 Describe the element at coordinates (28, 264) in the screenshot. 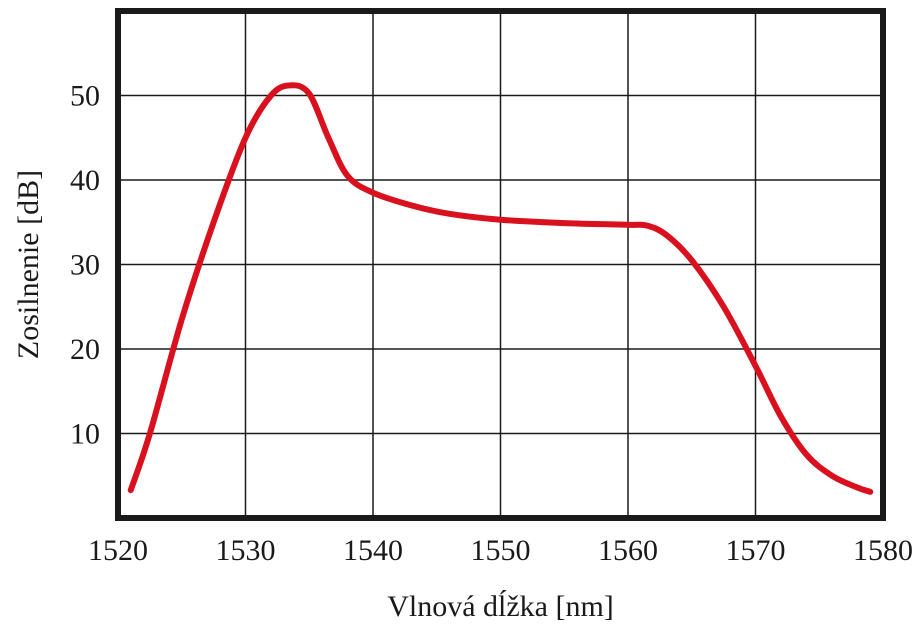

I see `y-axis-title: Zosilnenie [dB]` at that location.